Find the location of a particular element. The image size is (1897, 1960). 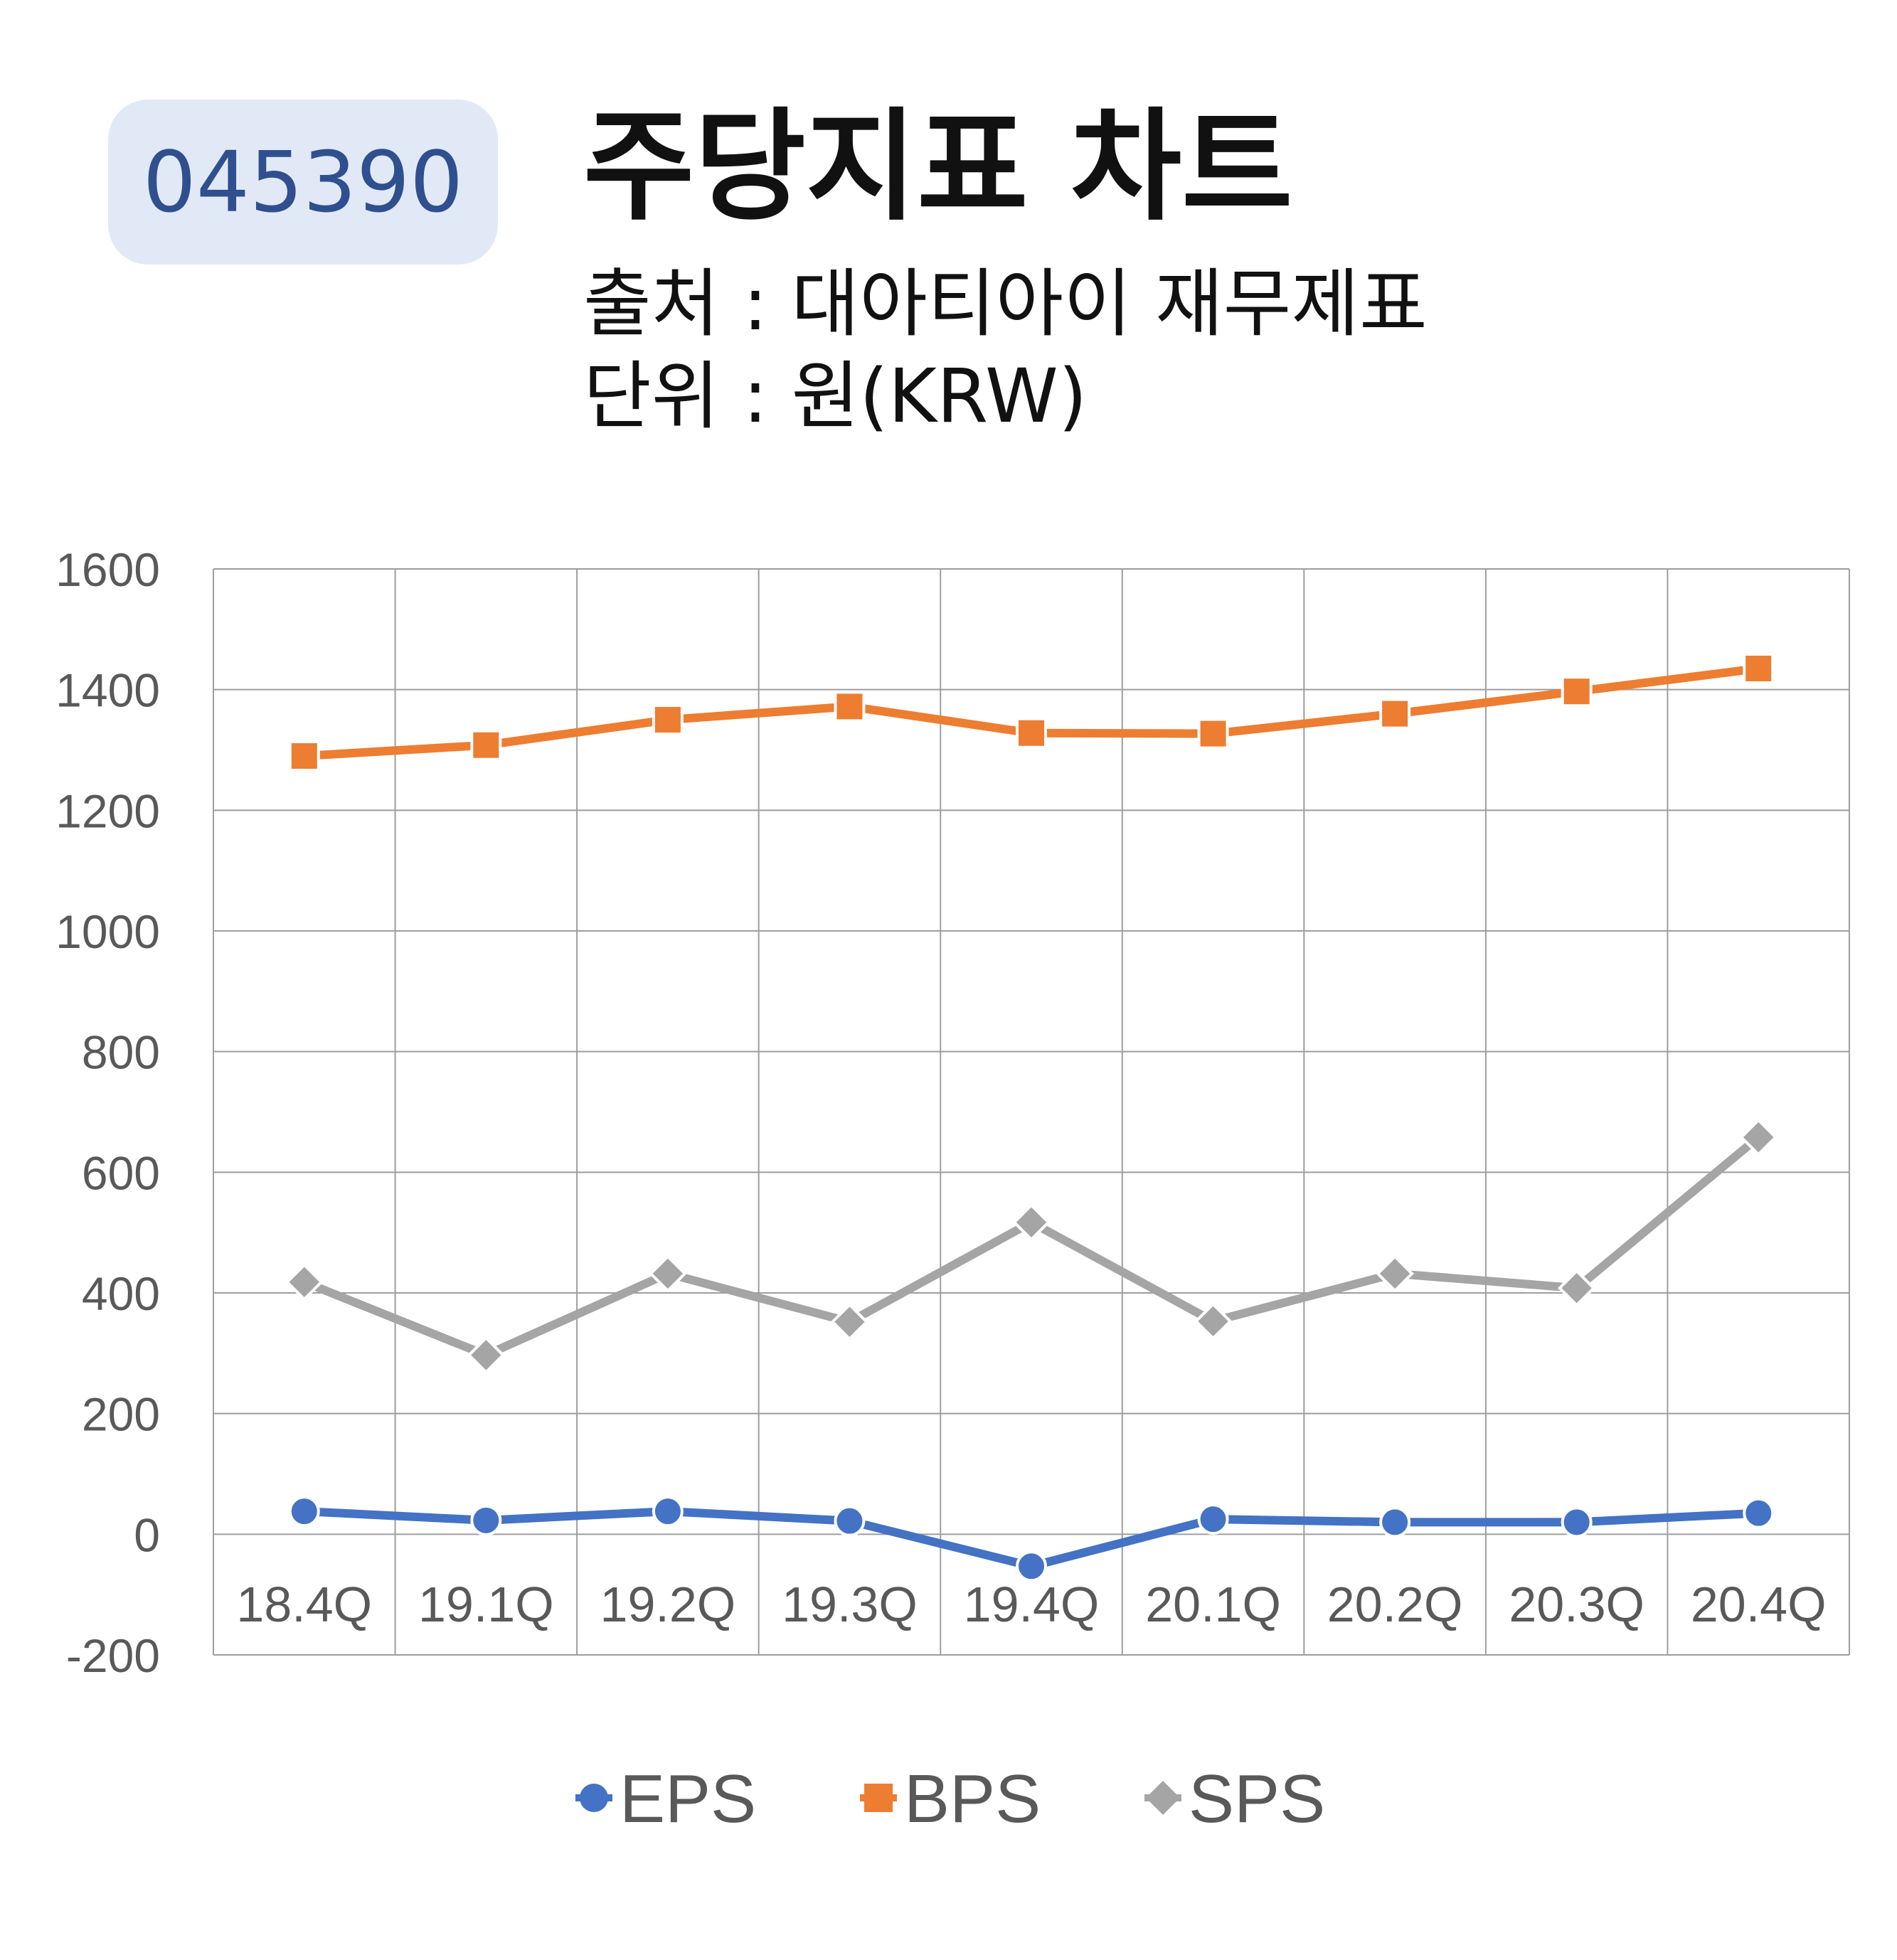

x-tick-label: 20.3Q is located at coordinates (1576, 1604).